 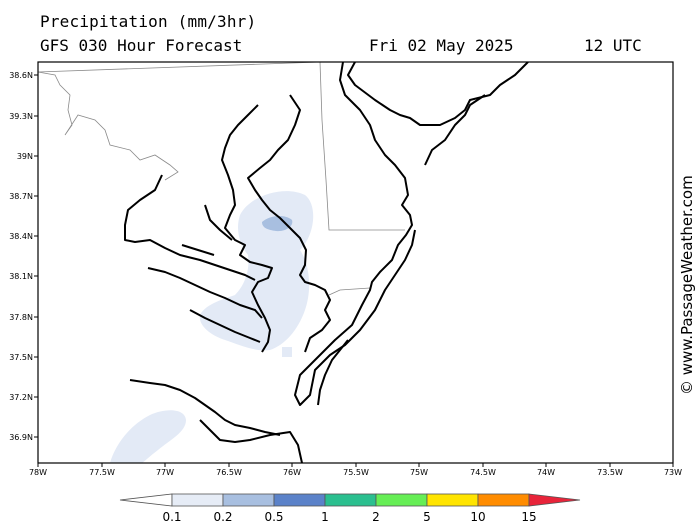 I want to click on map-title: Precipitation (mm/3hr), so click(x=148, y=21).